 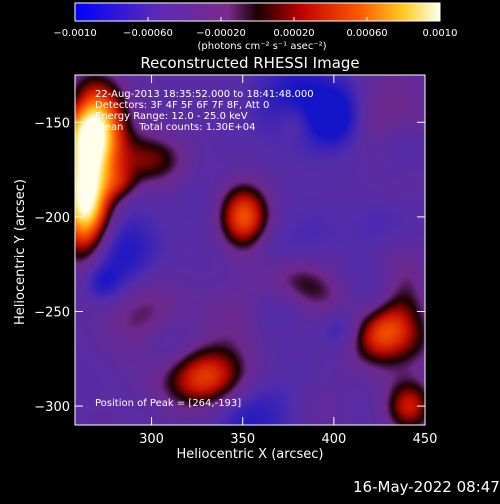 What do you see at coordinates (425, 439) in the screenshot?
I see `x-tick-label-3: 450` at bounding box center [425, 439].